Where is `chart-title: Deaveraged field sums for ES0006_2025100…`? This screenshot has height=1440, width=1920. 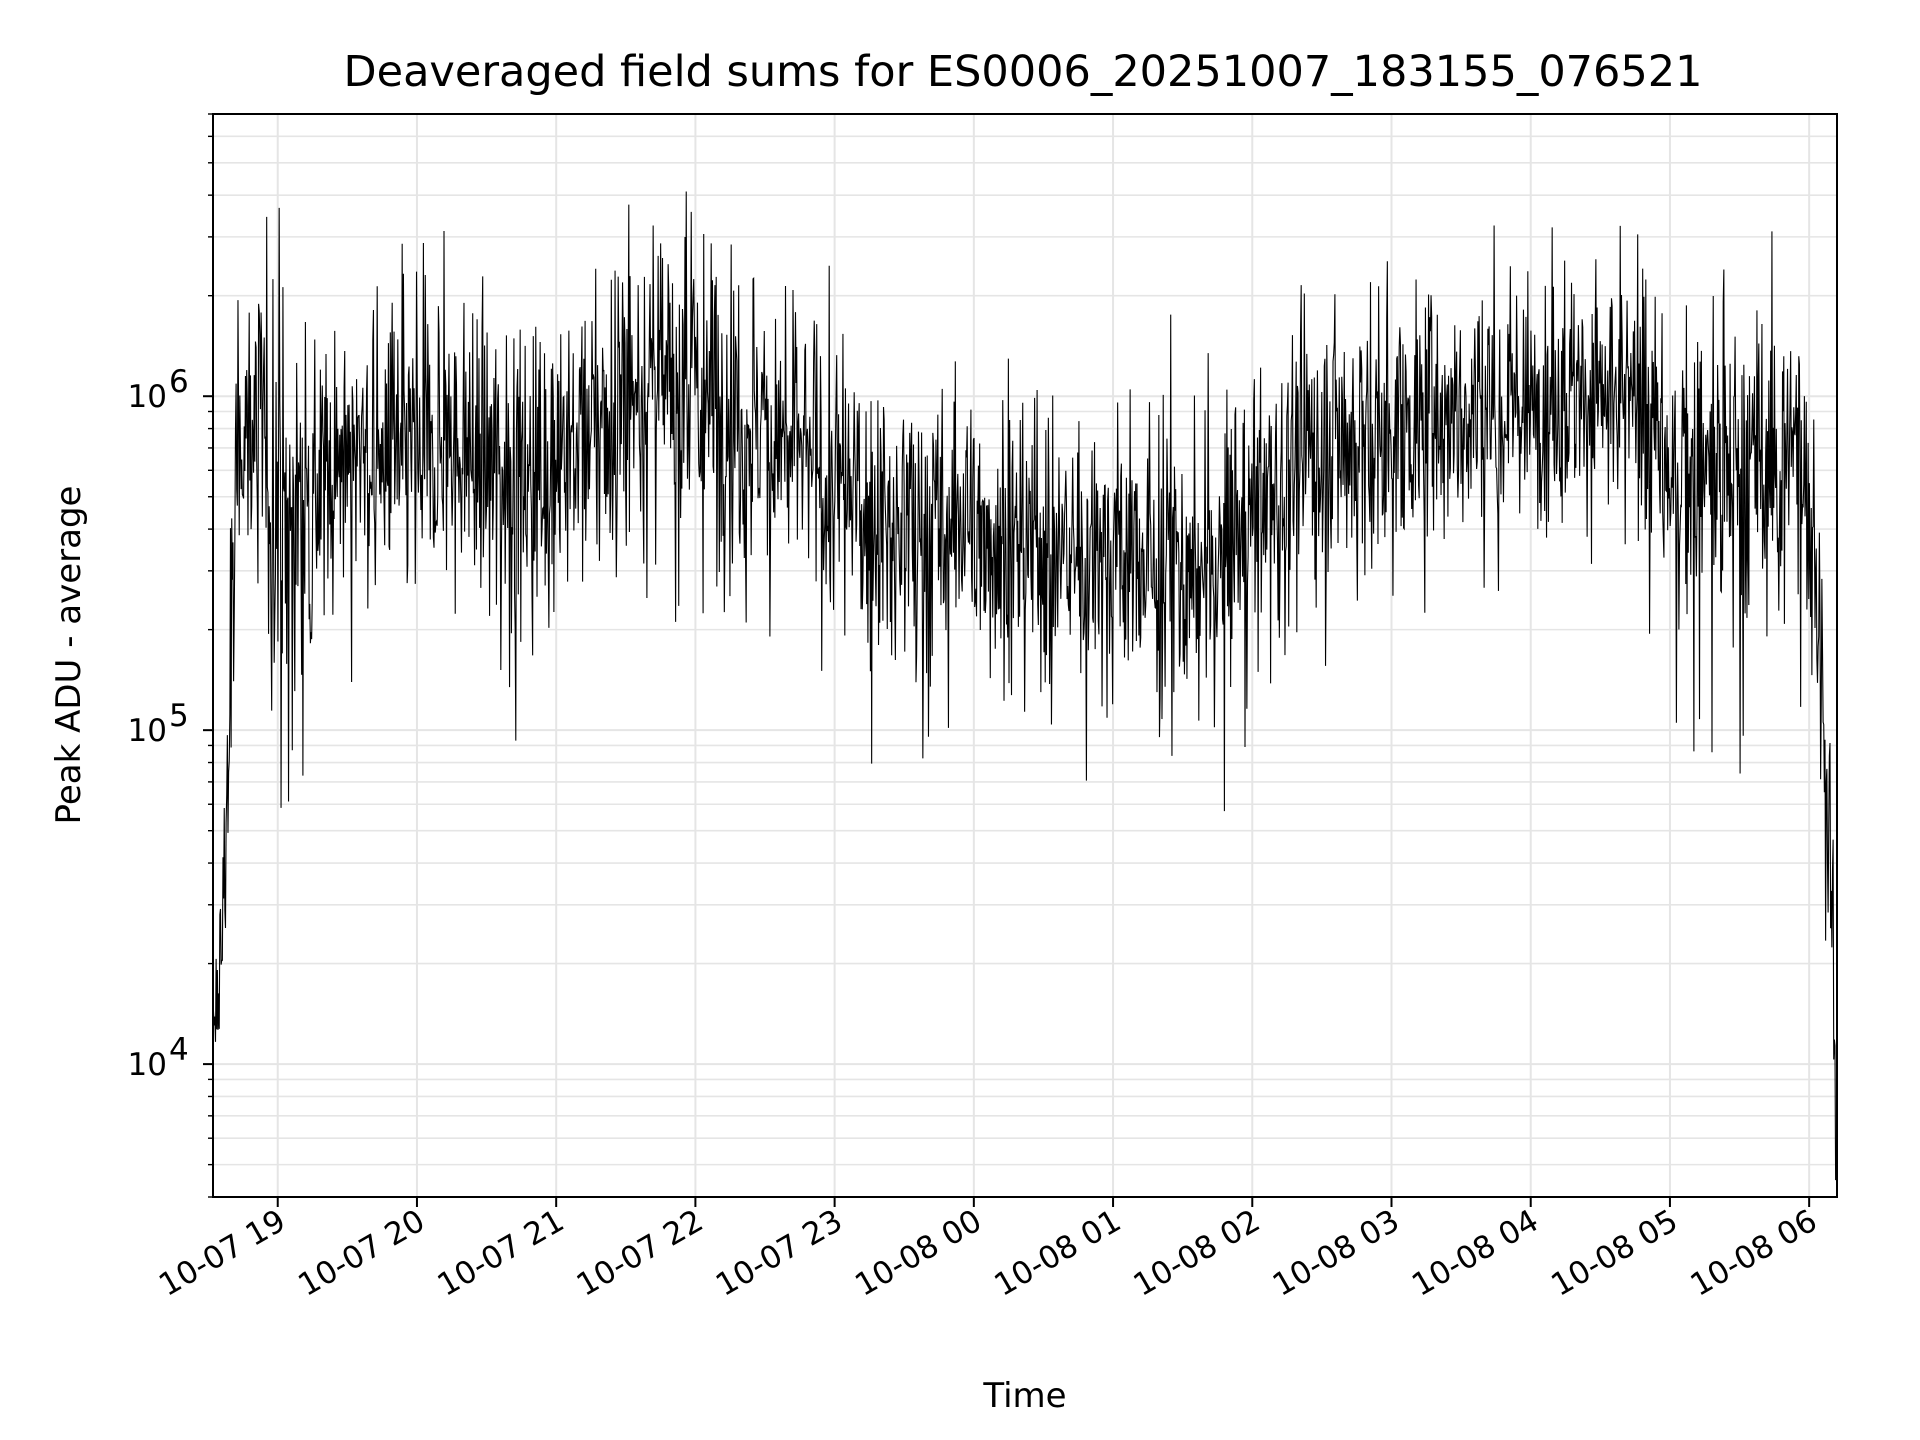
chart-title: Deaveraged field sums for ES0006_2025100… is located at coordinates (1023, 72).